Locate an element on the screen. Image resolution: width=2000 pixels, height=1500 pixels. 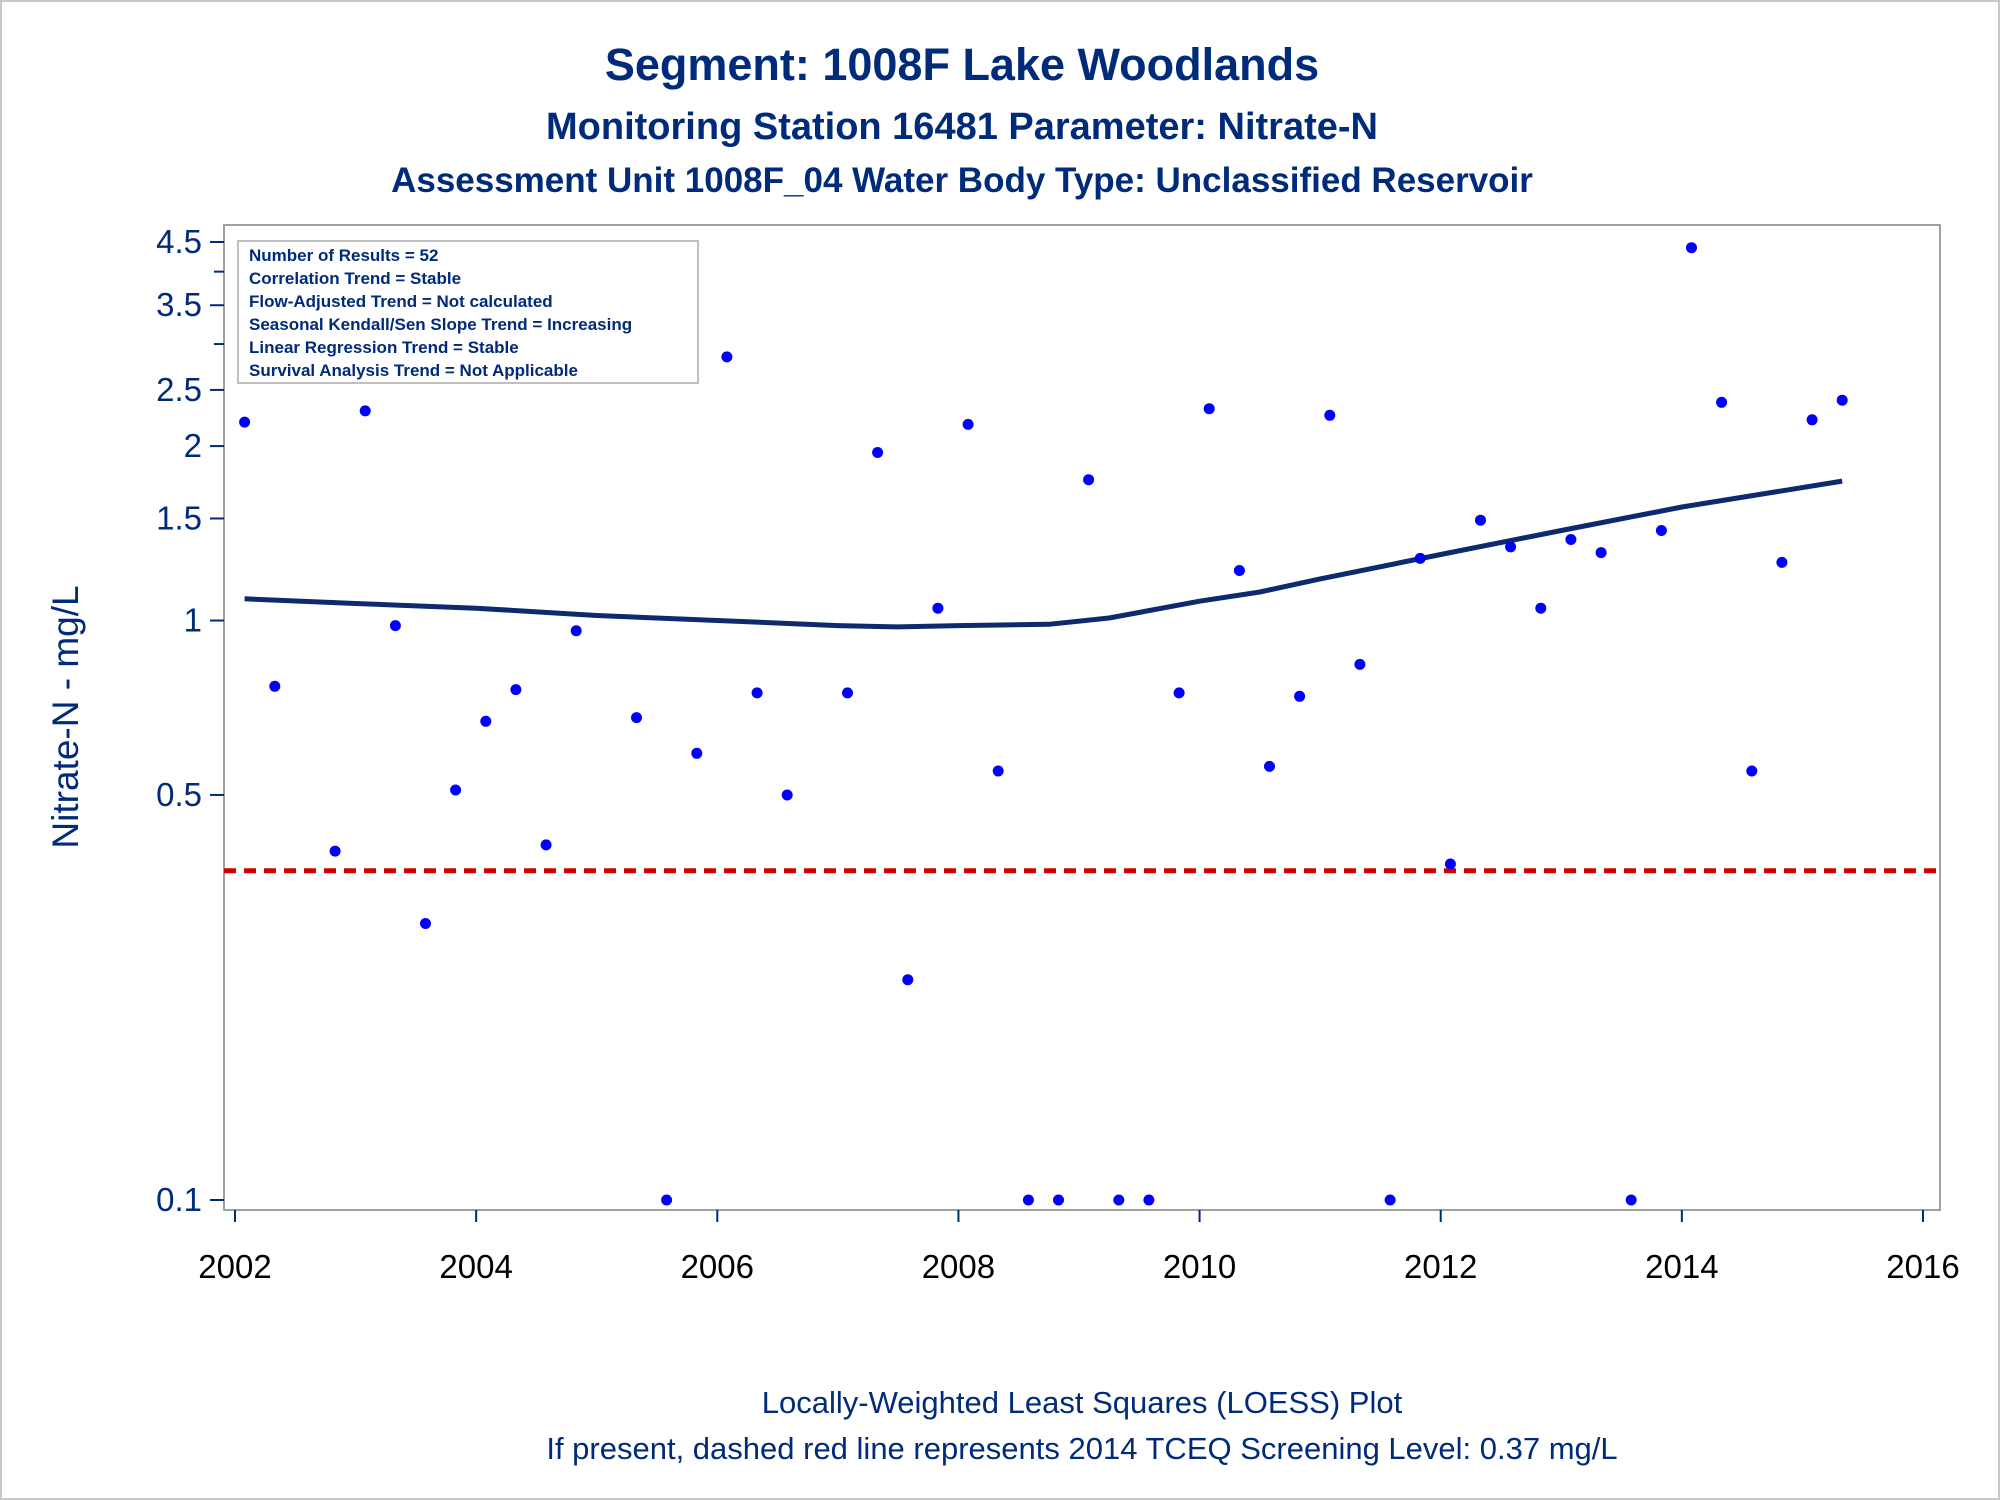
legend-entry: Survival Analysis Trend = Not Applicable is located at coordinates (413, 370).